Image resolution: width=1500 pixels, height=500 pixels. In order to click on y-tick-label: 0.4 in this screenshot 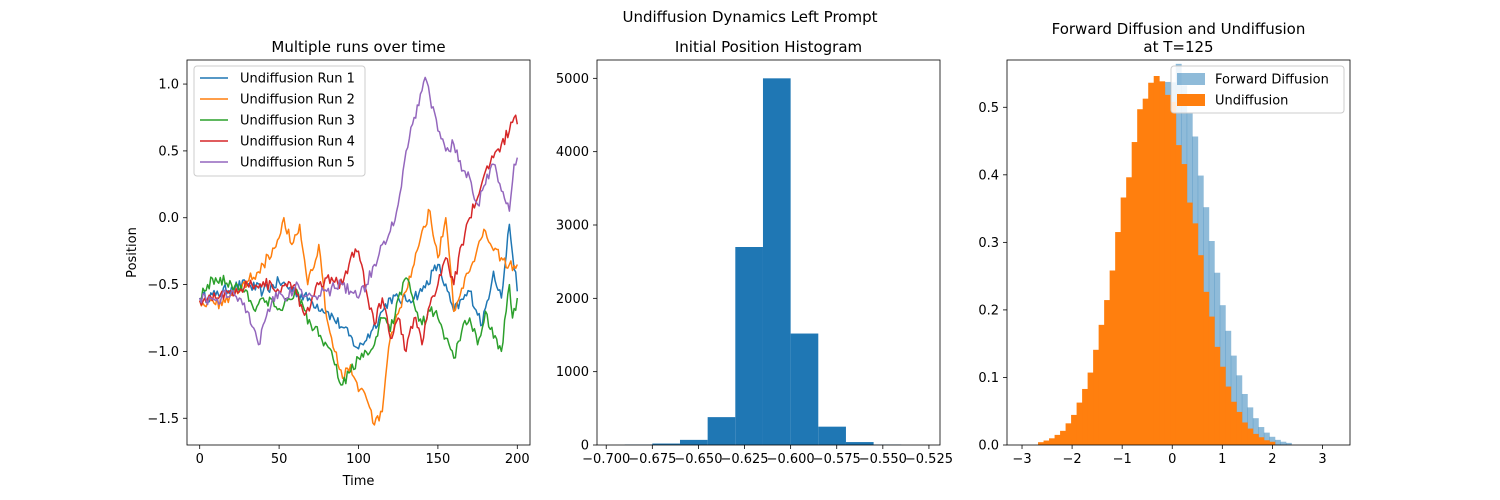, I will do `click(988, 175)`.